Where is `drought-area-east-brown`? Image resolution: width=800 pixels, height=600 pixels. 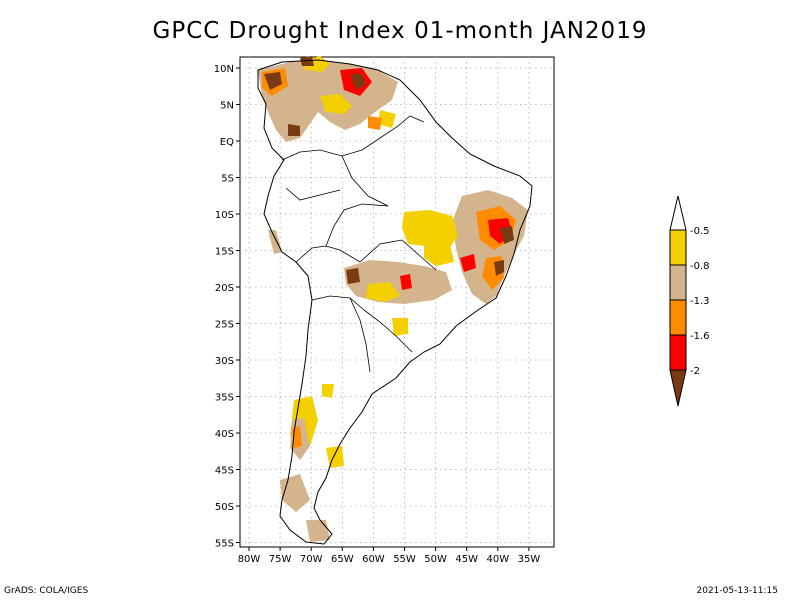 drought-area-east-brown is located at coordinates (507, 235).